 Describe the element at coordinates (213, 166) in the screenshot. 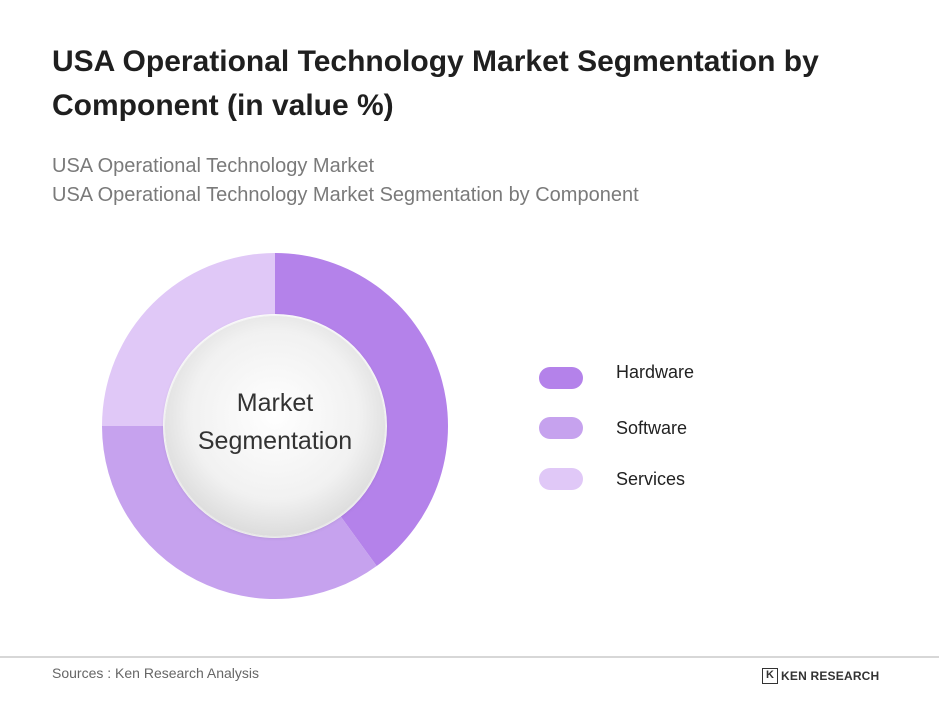

I see `subtitle-line-1: USA Operational Technology Market` at that location.